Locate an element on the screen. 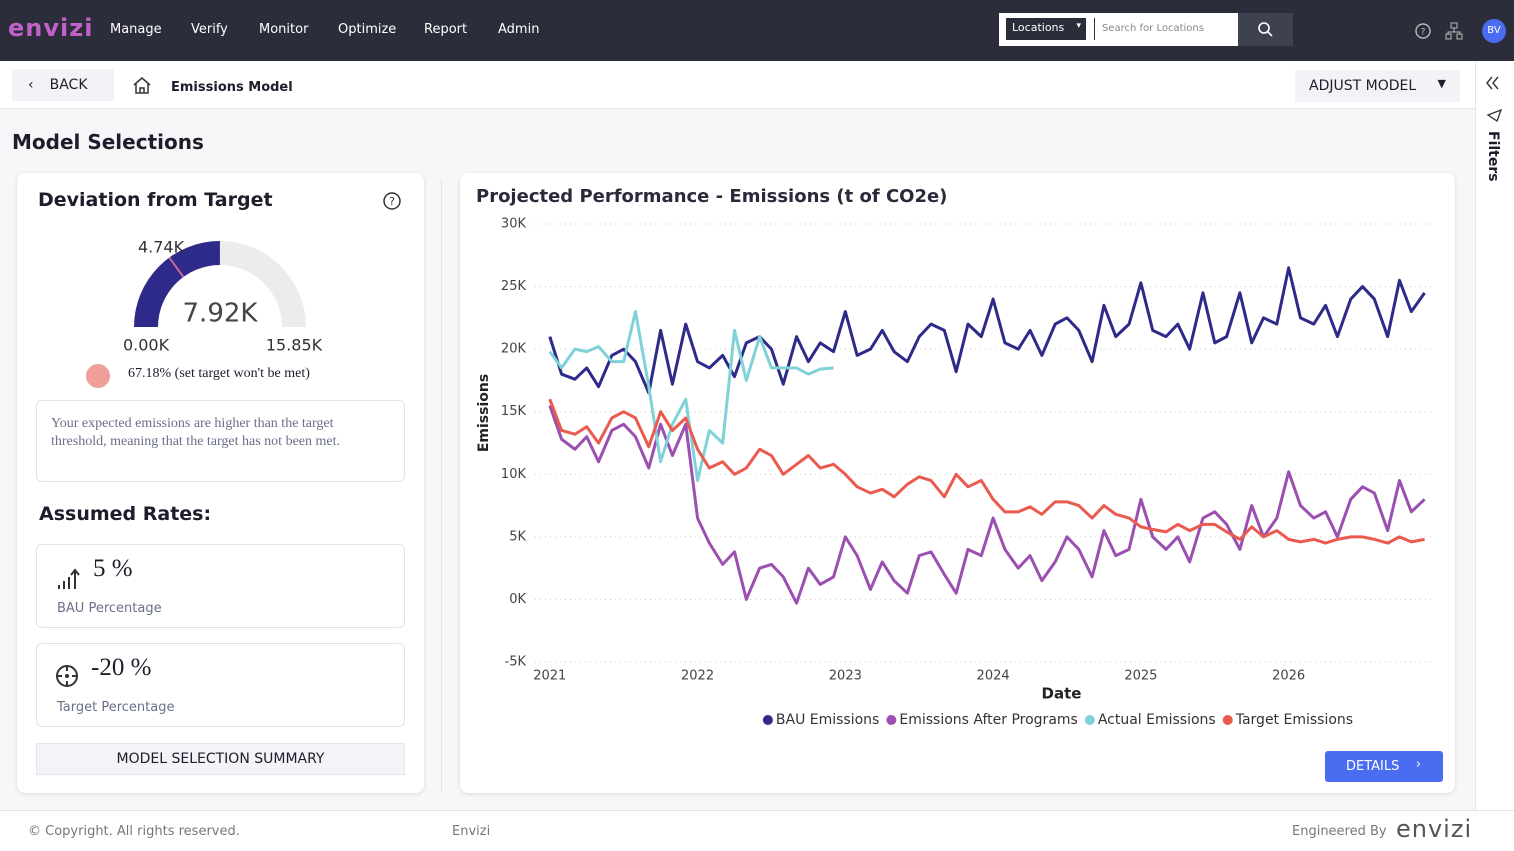  rate-card: 5 % BAU Percentage is located at coordinates (220, 586).